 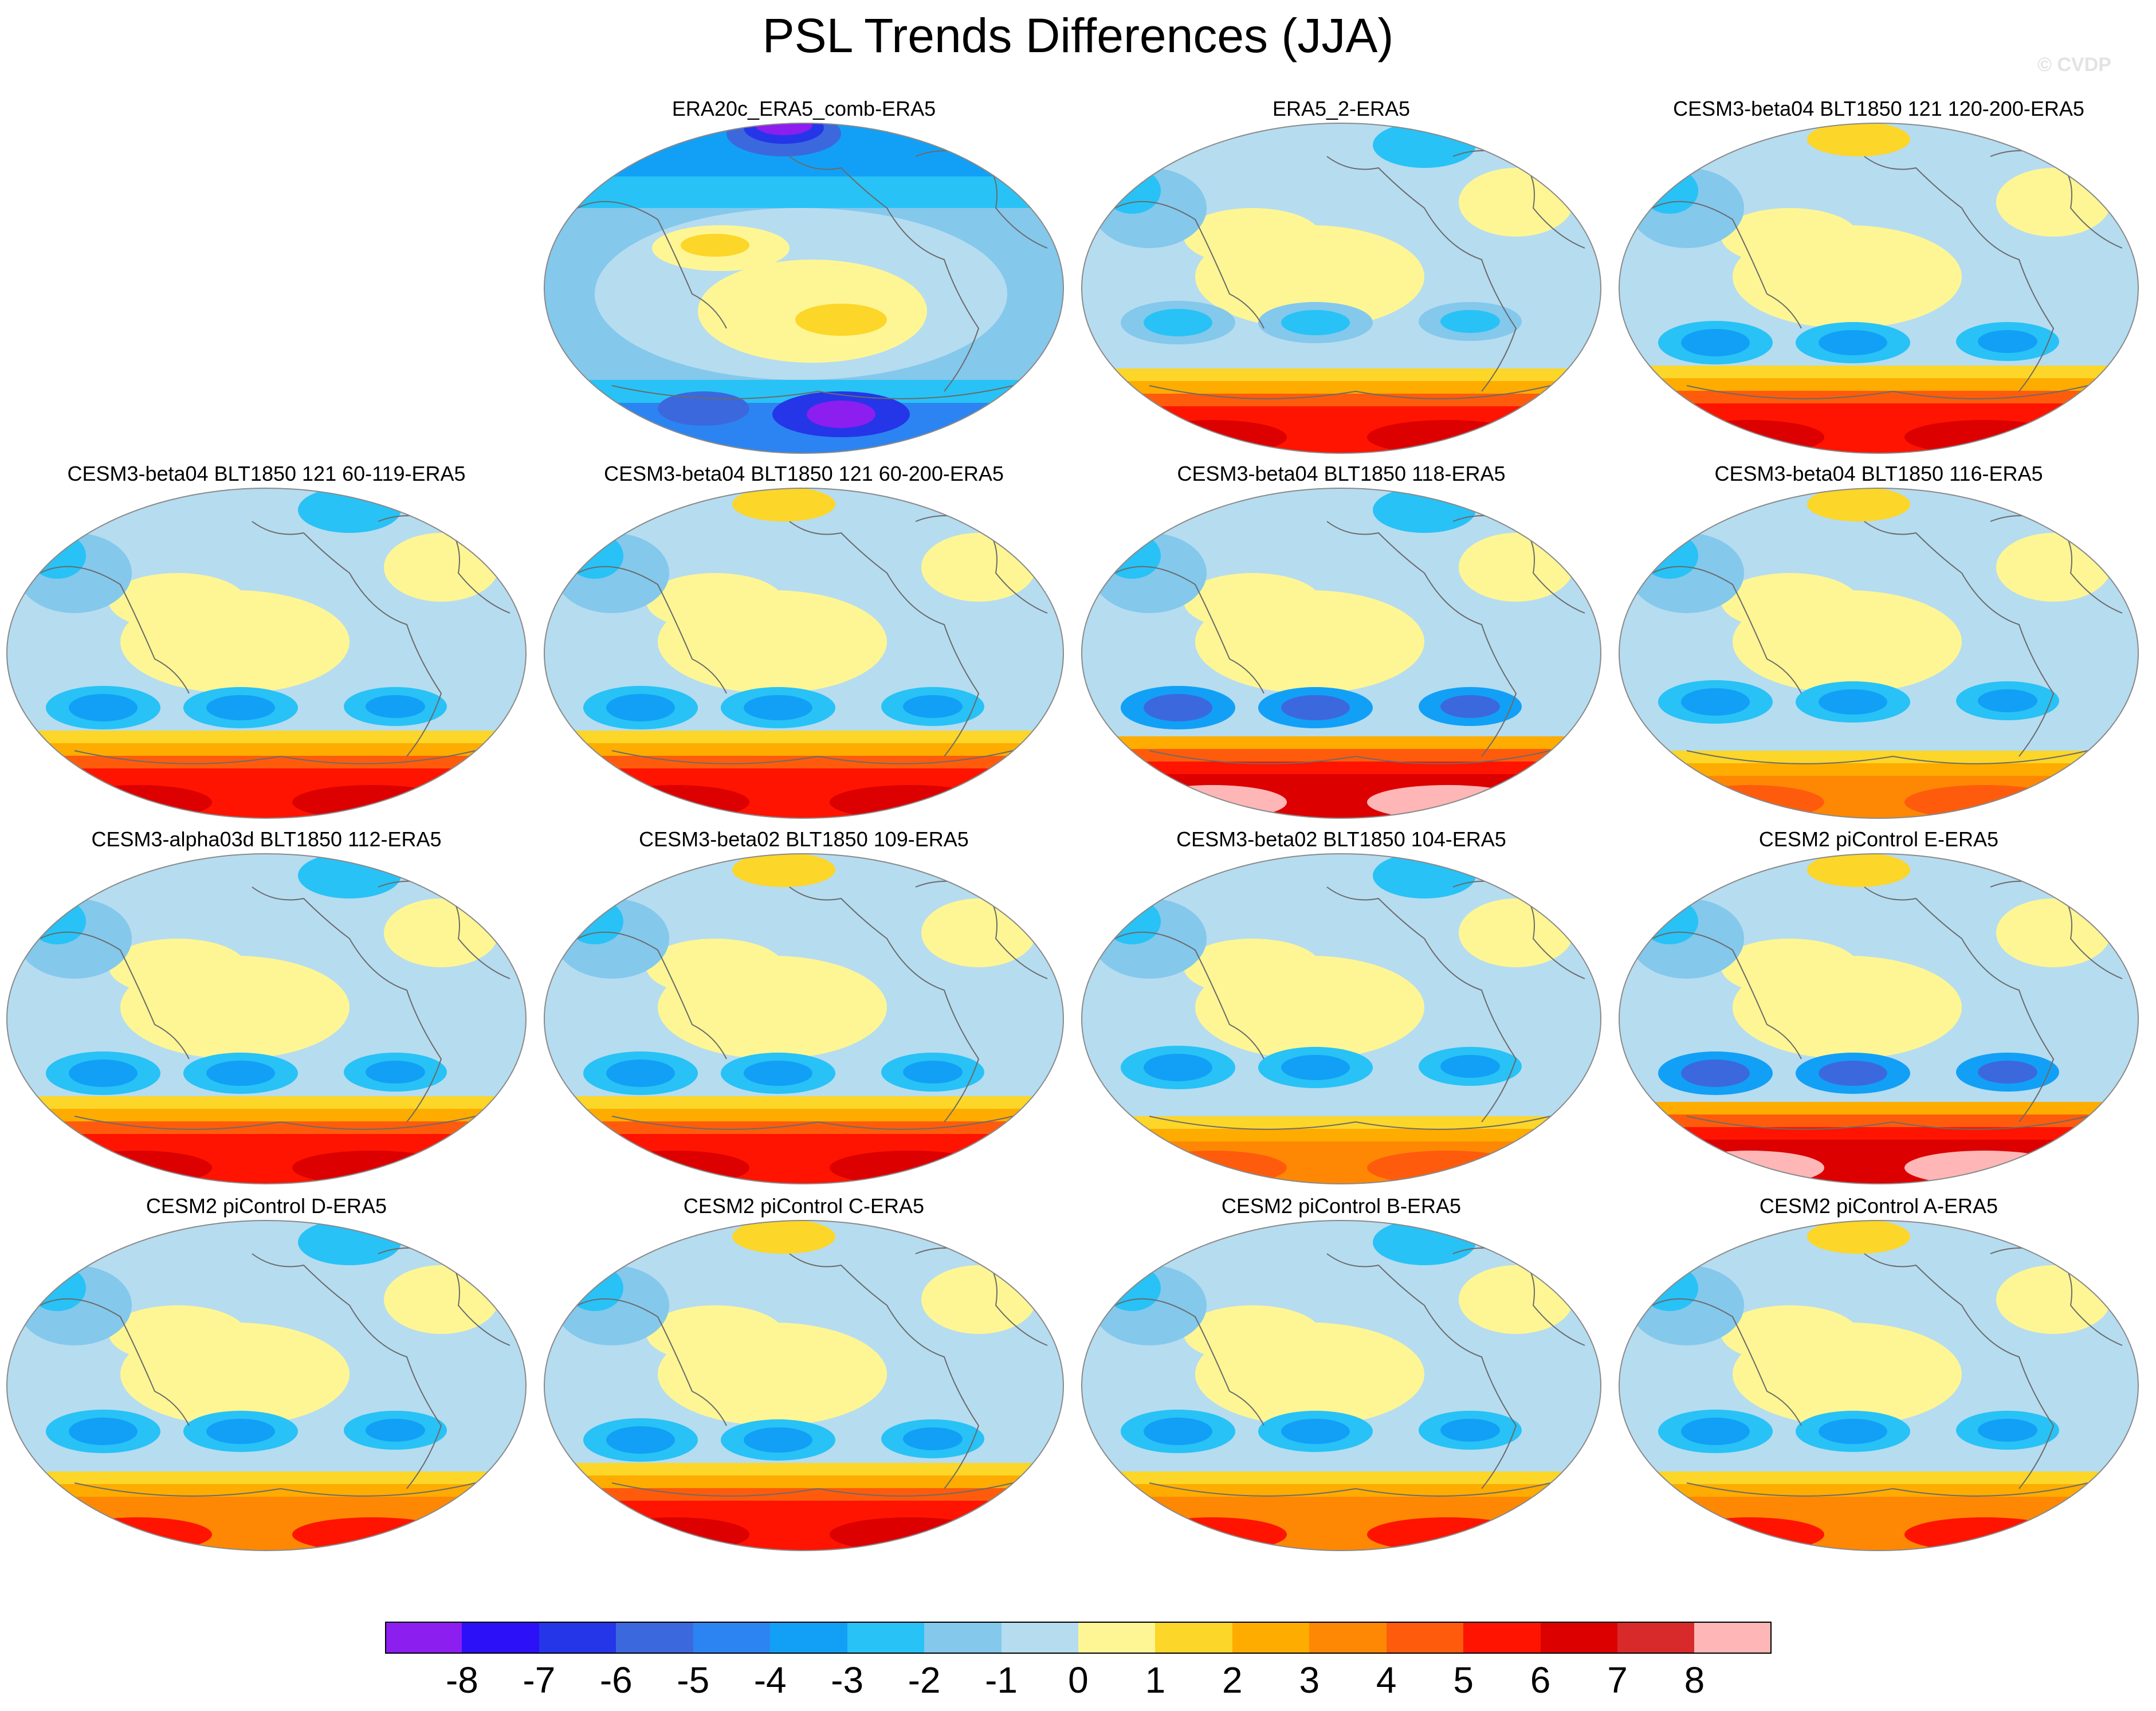 What do you see at coordinates (1341, 1206) in the screenshot?
I see `panel-title: CESM2 piControl B-ERA5` at bounding box center [1341, 1206].